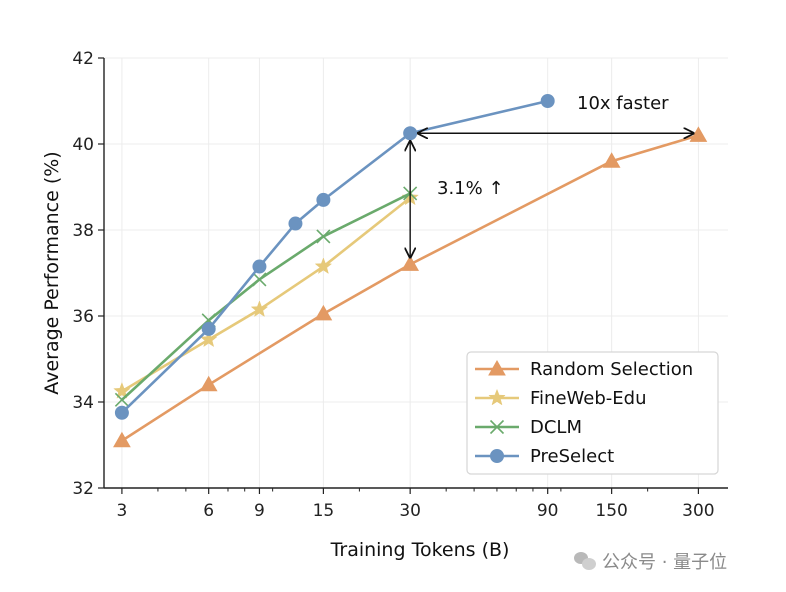 The image size is (786, 592). I want to click on legend-item: Random Selection, so click(584, 369).